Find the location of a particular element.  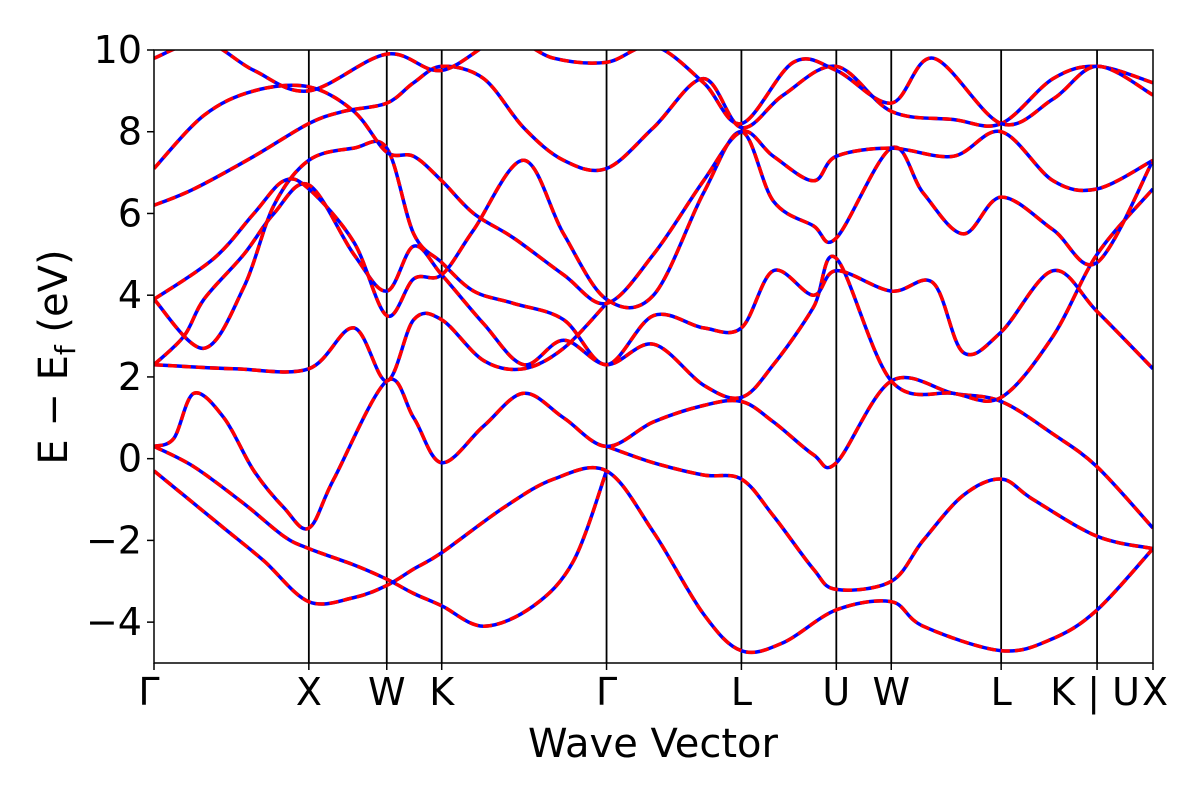

x-tick-label-6: U is located at coordinates (836, 692).